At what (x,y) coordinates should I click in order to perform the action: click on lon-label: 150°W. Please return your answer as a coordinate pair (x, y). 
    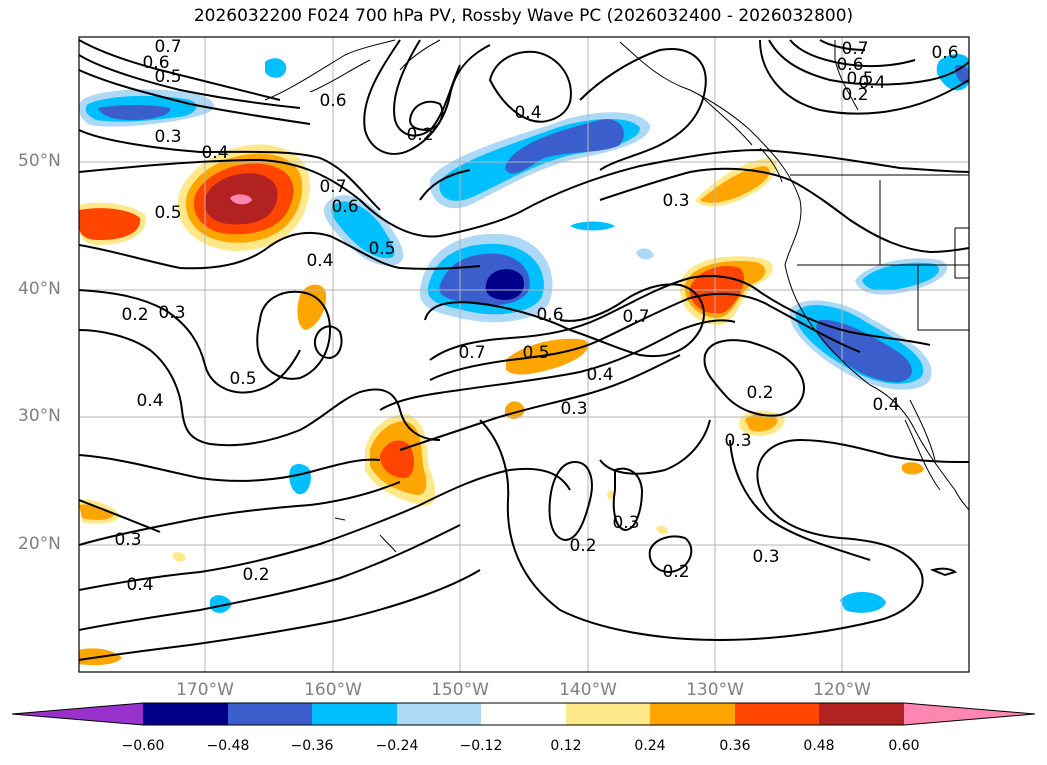
    Looking at the image, I should click on (460, 690).